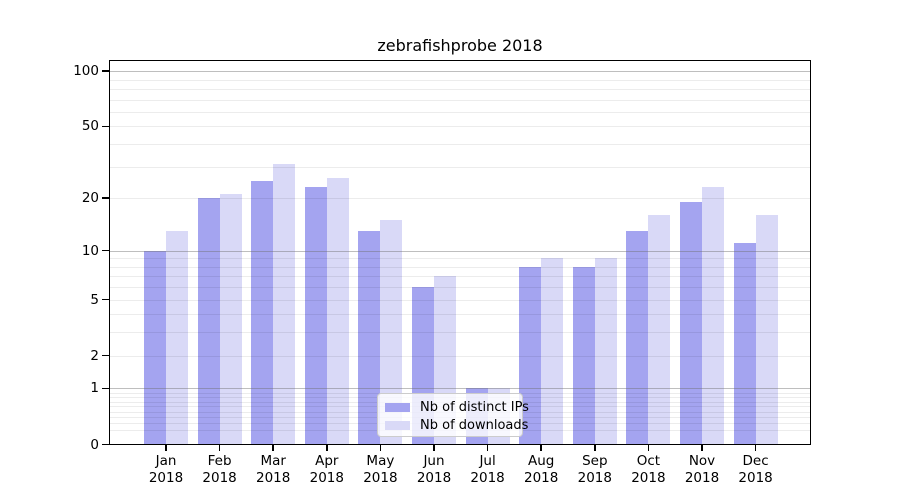 The image size is (900, 500). I want to click on x-tick-label: Apr 2018, so click(326, 469).